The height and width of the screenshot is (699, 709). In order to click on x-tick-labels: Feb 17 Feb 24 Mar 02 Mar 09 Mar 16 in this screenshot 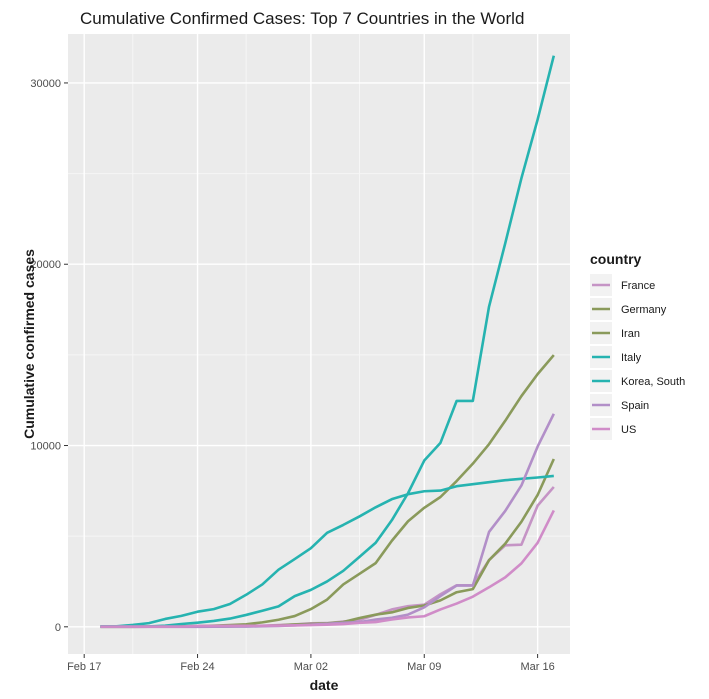, I will do `click(311, 663)`.